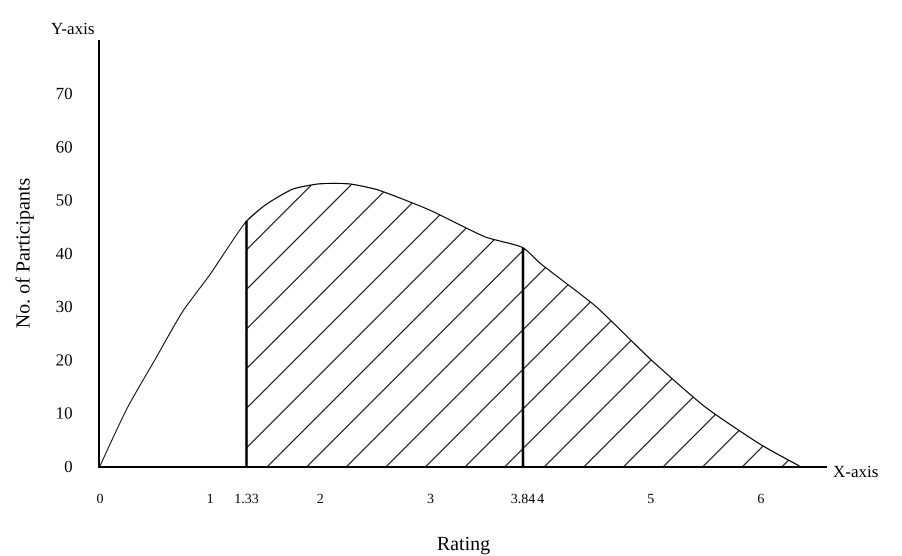  I want to click on y-tick-label: 40, so click(64, 253).